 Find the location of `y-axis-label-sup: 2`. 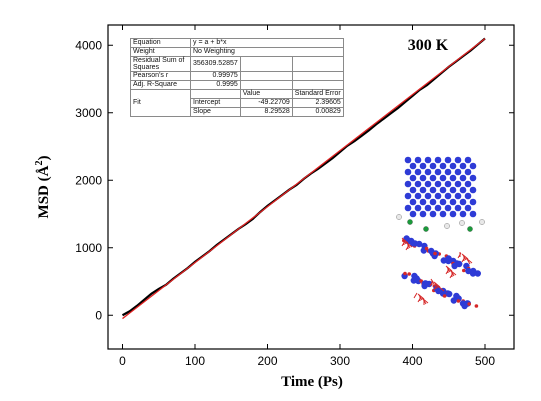

y-axis-label-sup: 2 is located at coordinates (39, 163).